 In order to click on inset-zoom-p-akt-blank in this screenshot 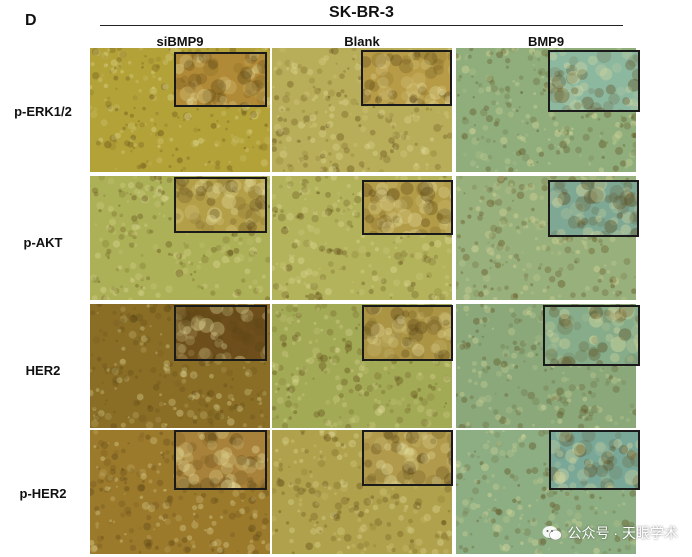, I will do `click(407, 207)`.